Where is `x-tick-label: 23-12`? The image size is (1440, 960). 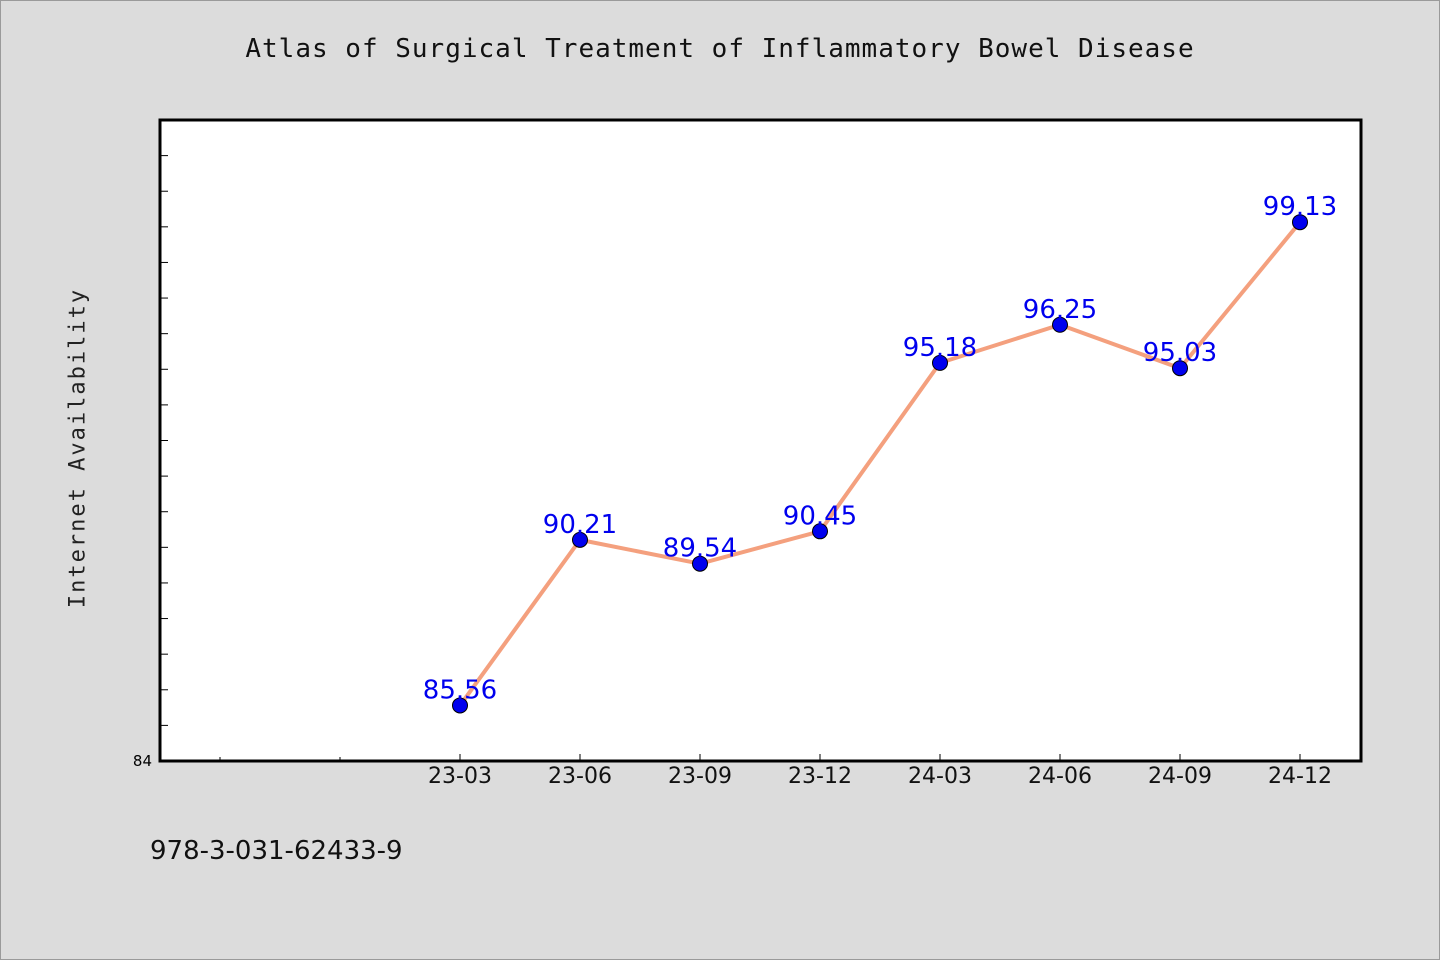
x-tick-label: 23-12 is located at coordinates (820, 776).